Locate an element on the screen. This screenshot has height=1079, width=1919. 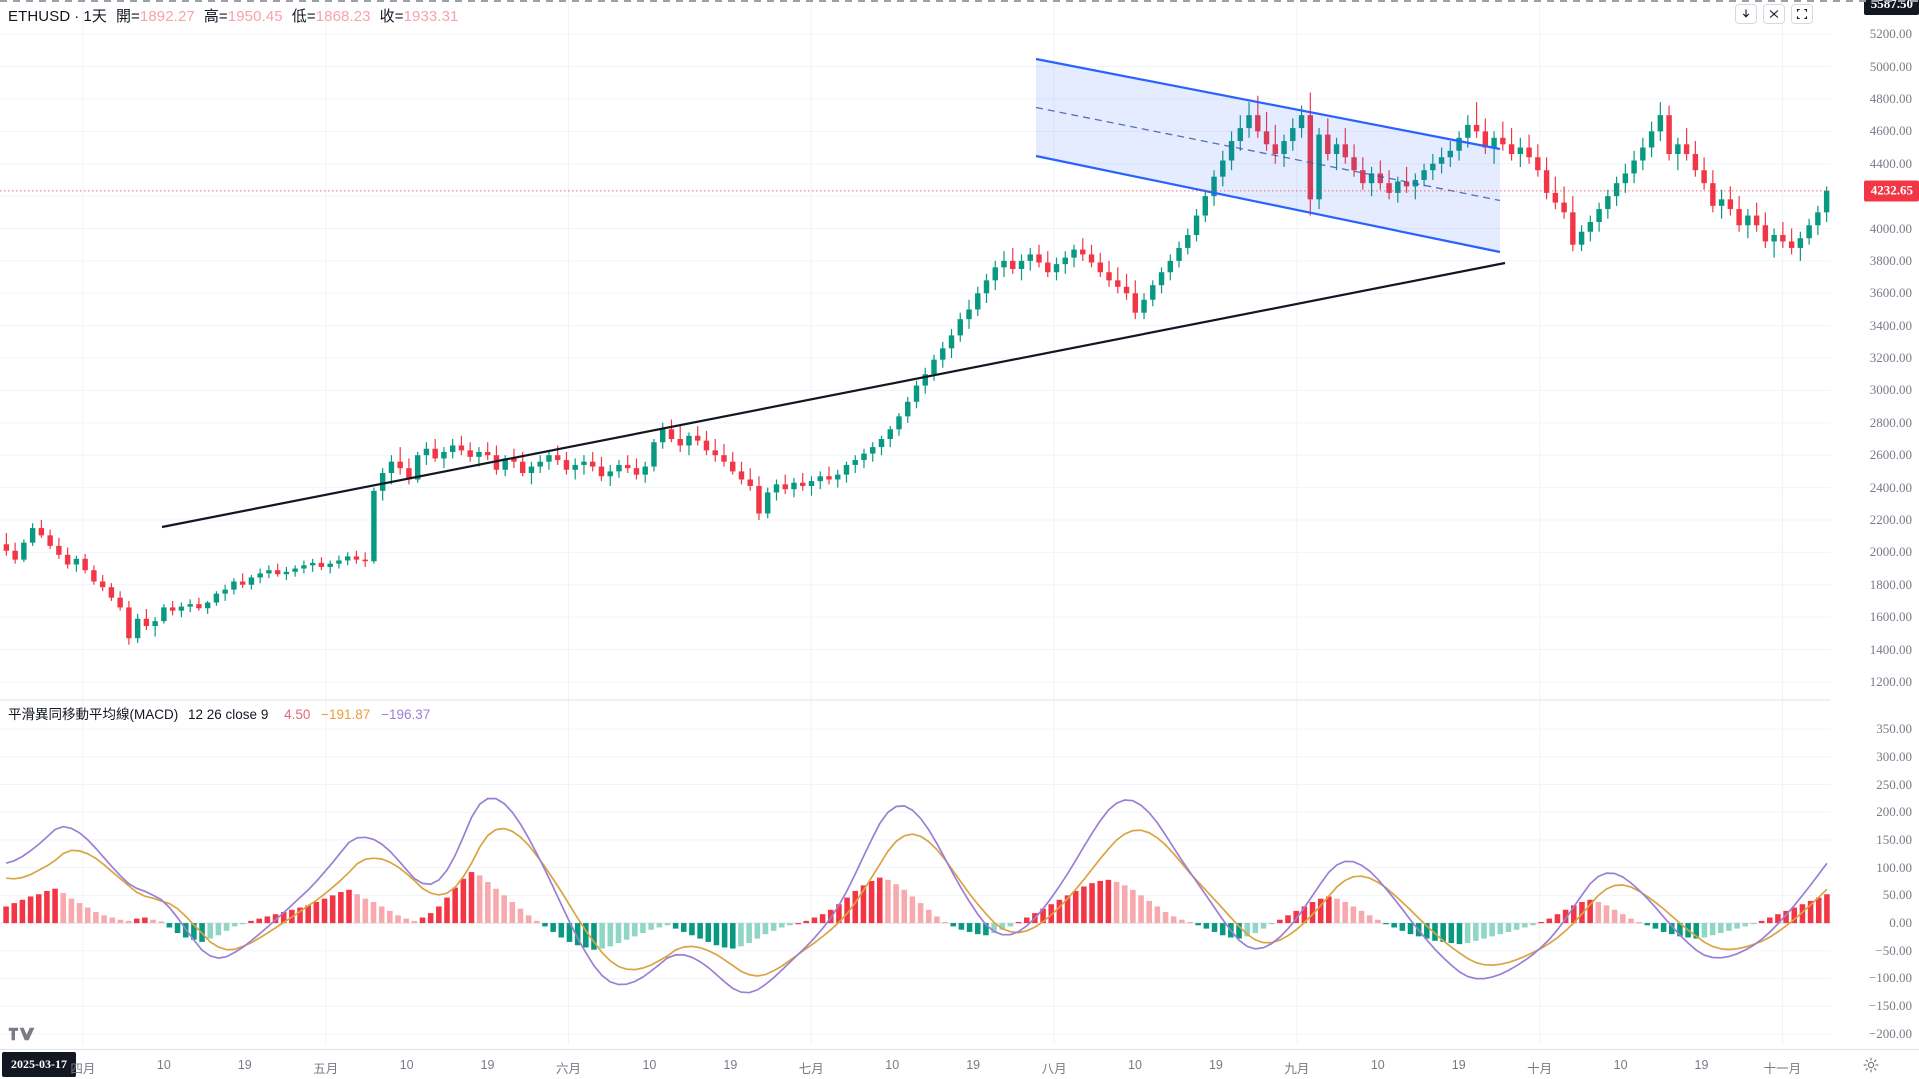
low-label: 低= is located at coordinates (303, 16).